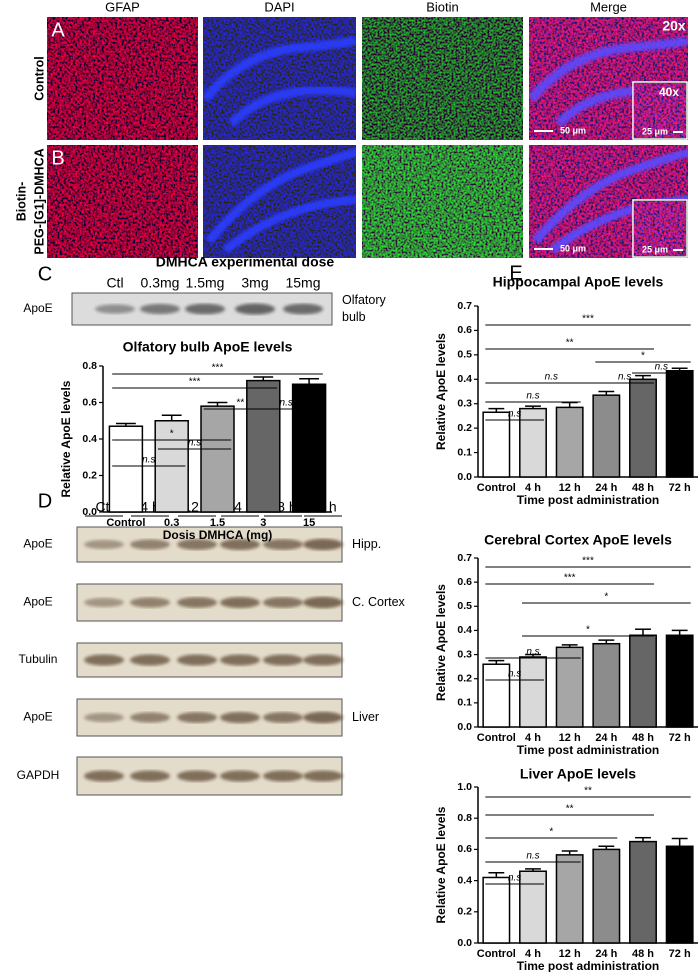 The width and height of the screenshot is (700, 972). I want to click on y-tick-label: 0.1, so click(464, 452).